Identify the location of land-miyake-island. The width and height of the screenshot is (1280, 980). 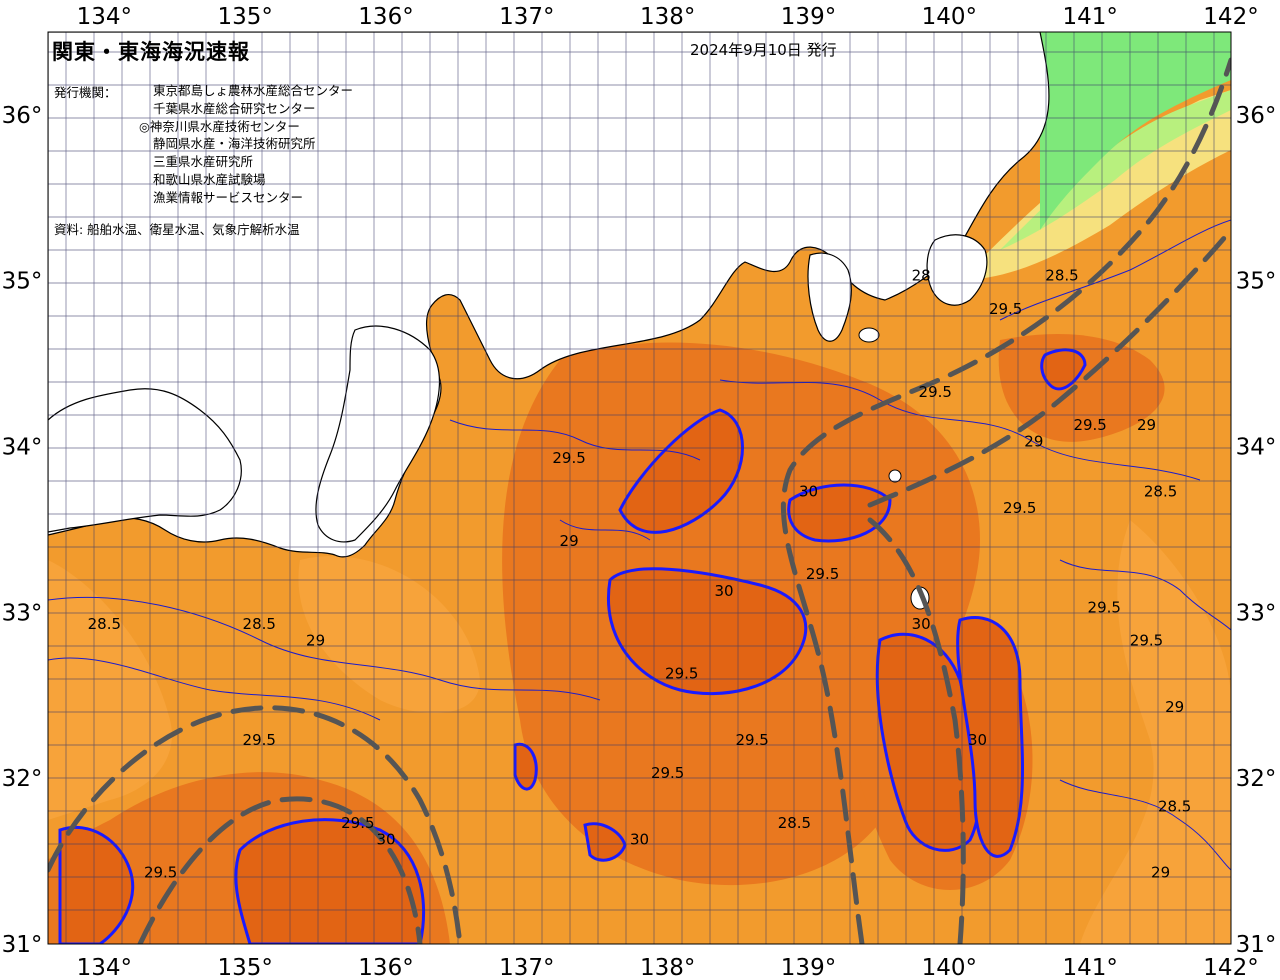
(869, 335).